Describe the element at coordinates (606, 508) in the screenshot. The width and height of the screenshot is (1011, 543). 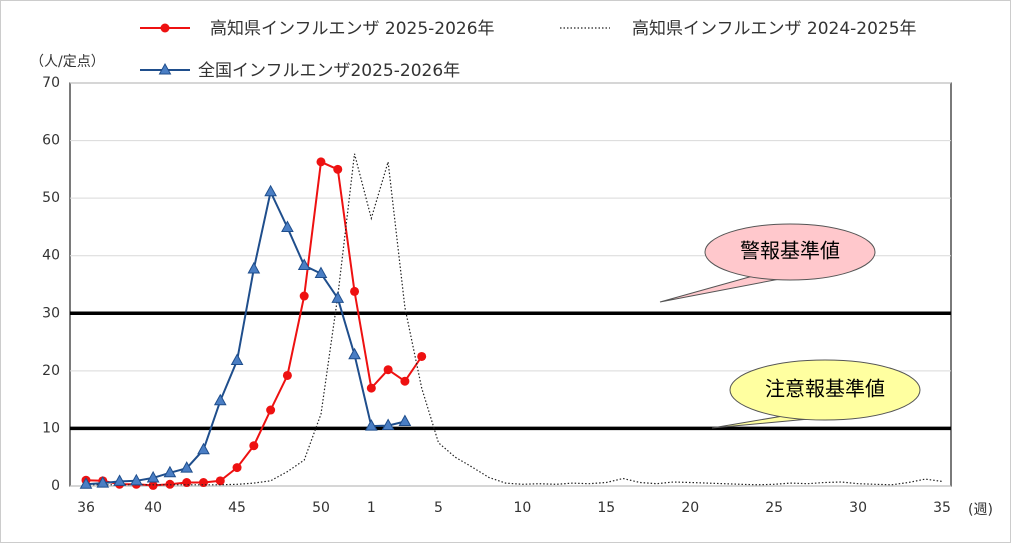
I see `x-tick-label: 15` at that location.